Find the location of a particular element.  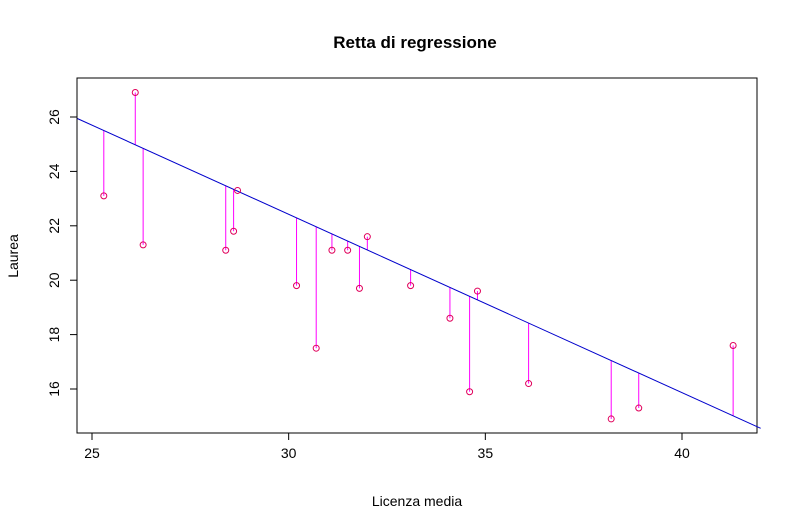

chart-title: Retta di regressione is located at coordinates (414, 42).